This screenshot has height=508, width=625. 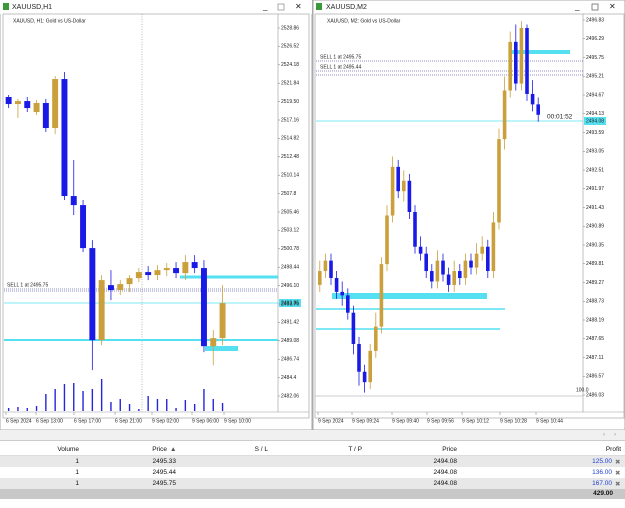 What do you see at coordinates (290, 47) in the screenshot?
I see `y-tick-label: 2526.52` at bounding box center [290, 47].